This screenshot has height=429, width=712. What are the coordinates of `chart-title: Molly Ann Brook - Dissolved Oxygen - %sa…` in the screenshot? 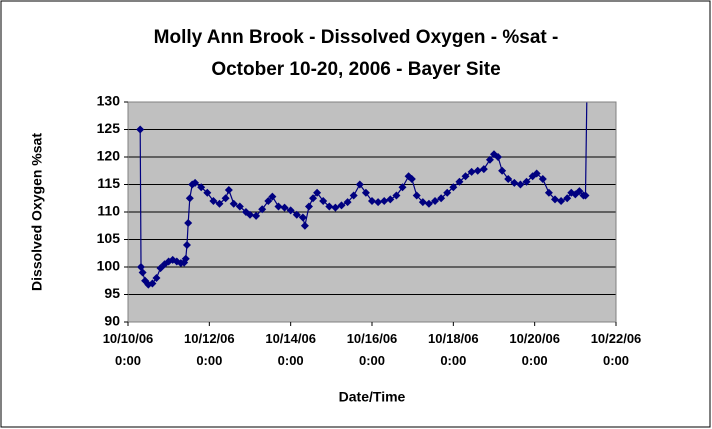 It's located at (356, 37).